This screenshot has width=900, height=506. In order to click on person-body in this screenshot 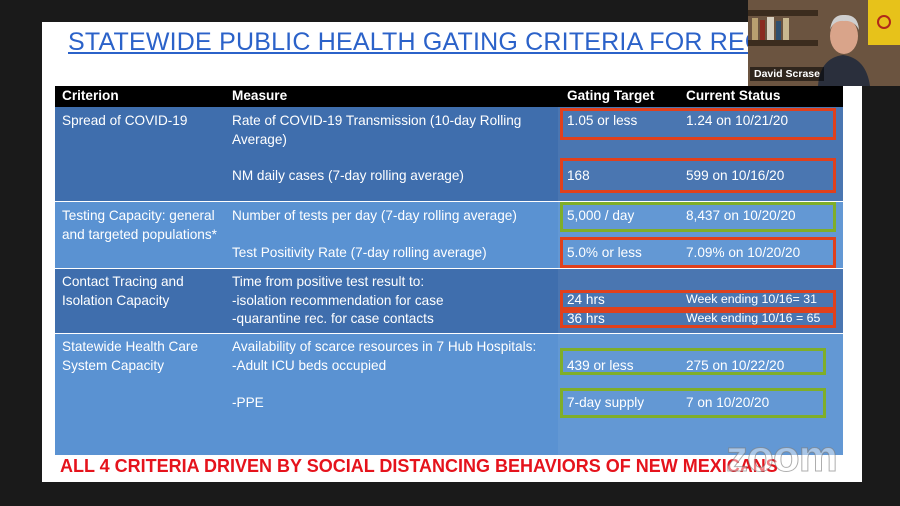, I will do `click(844, 70)`.